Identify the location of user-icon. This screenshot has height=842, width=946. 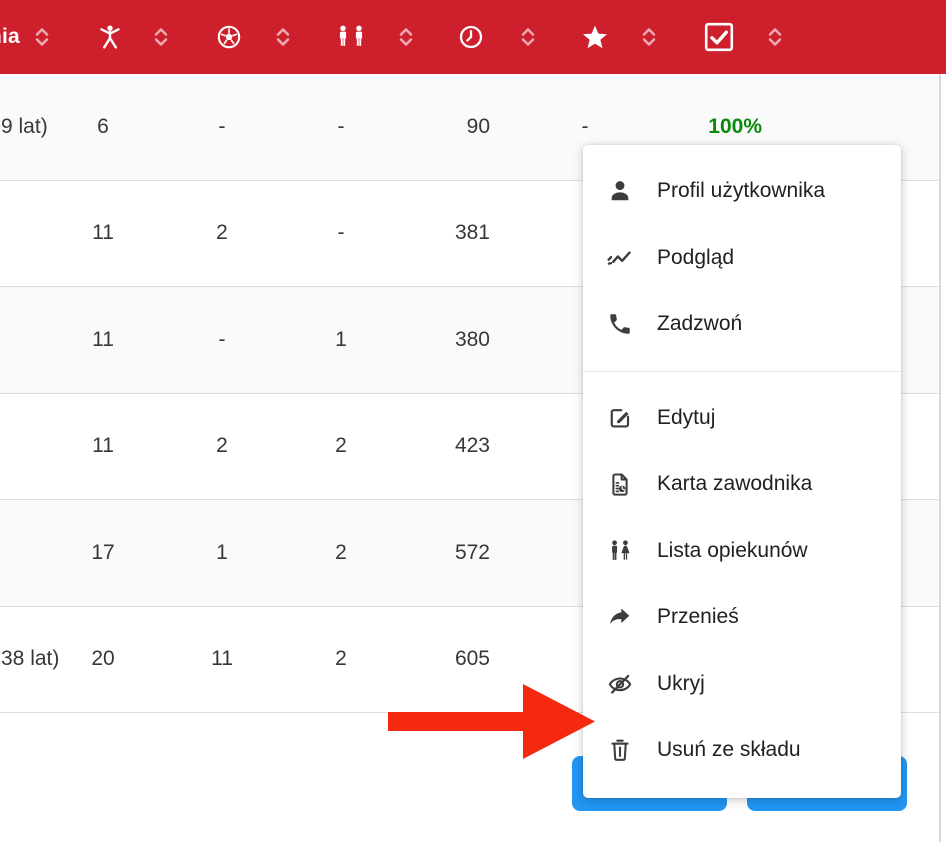
(620, 191).